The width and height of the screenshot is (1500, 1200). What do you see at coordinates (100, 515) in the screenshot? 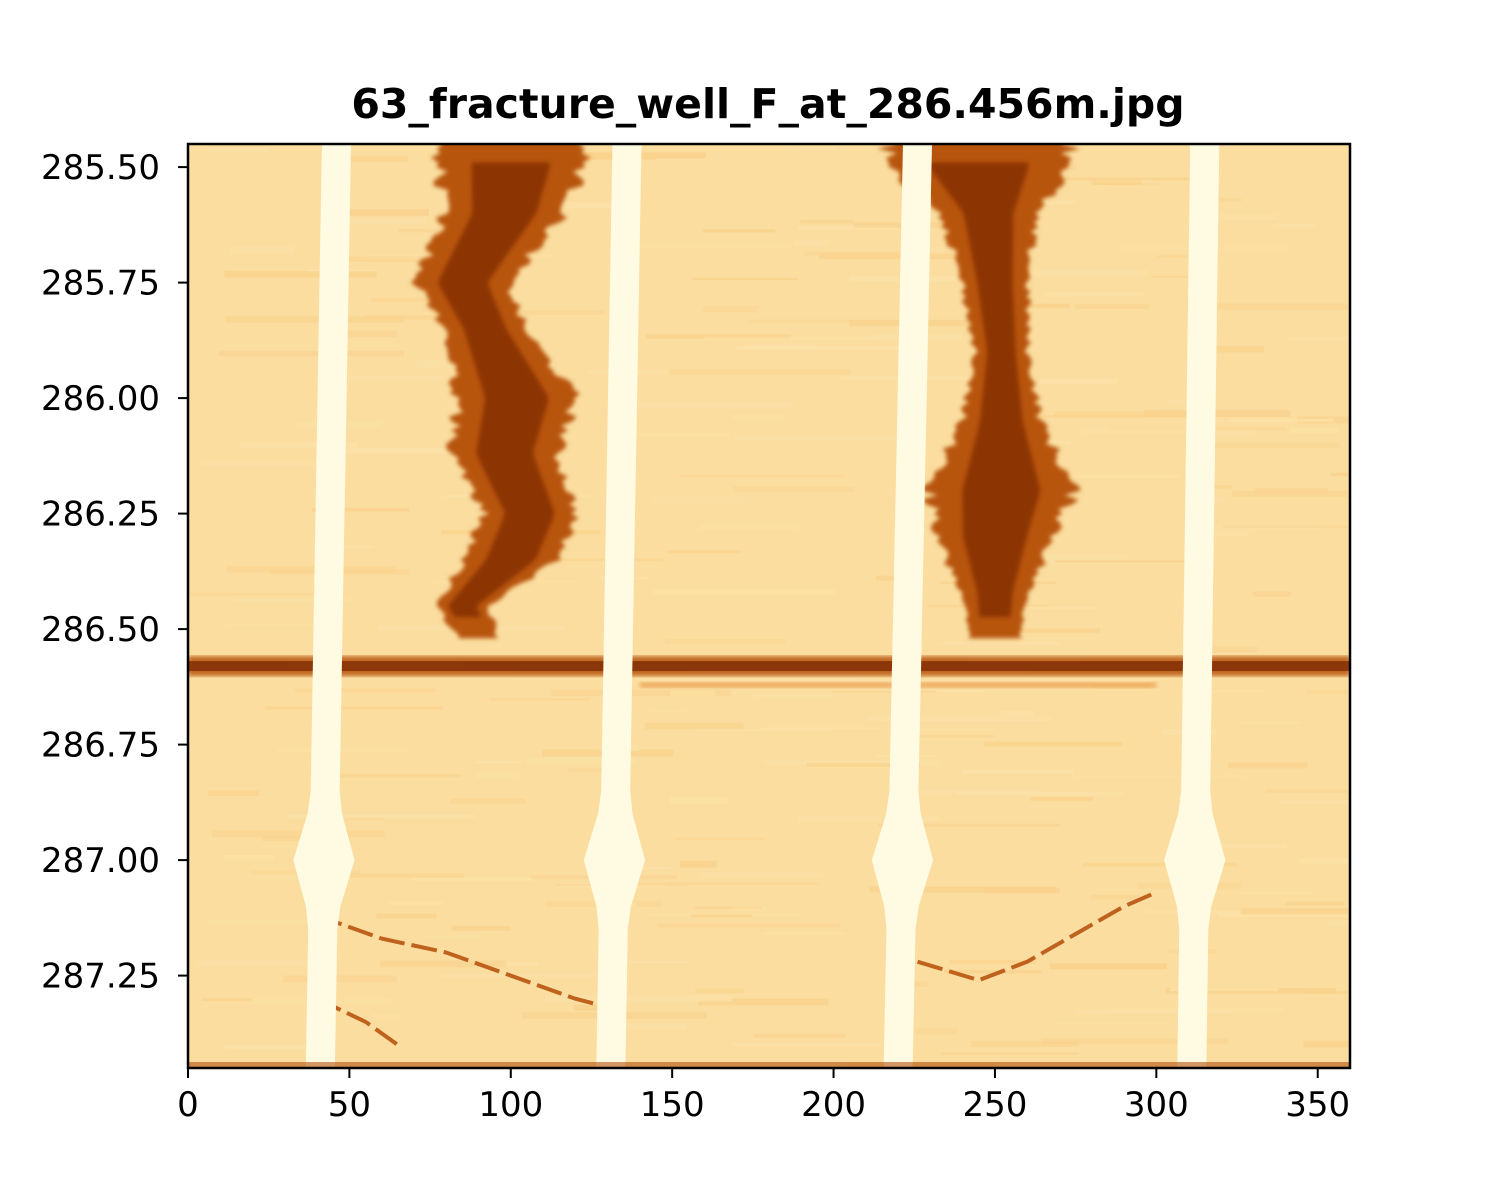
I see `y-tick-label: 286.25` at bounding box center [100, 515].